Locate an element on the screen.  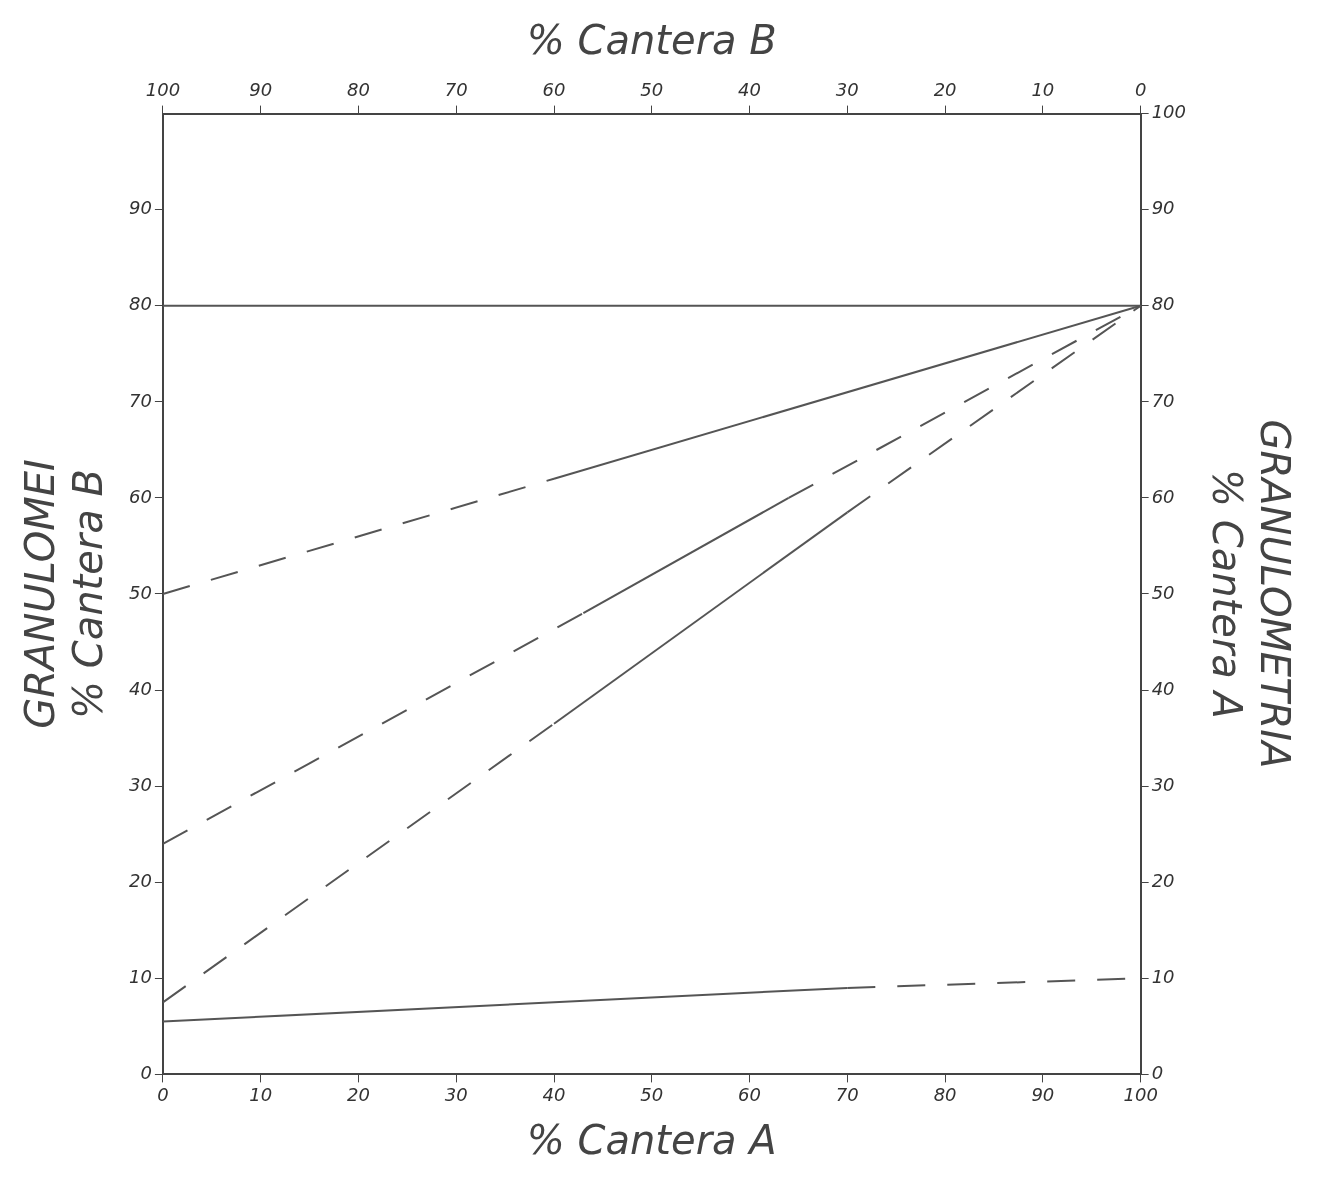
x2-tick-label: 20 is located at coordinates (945, 90).